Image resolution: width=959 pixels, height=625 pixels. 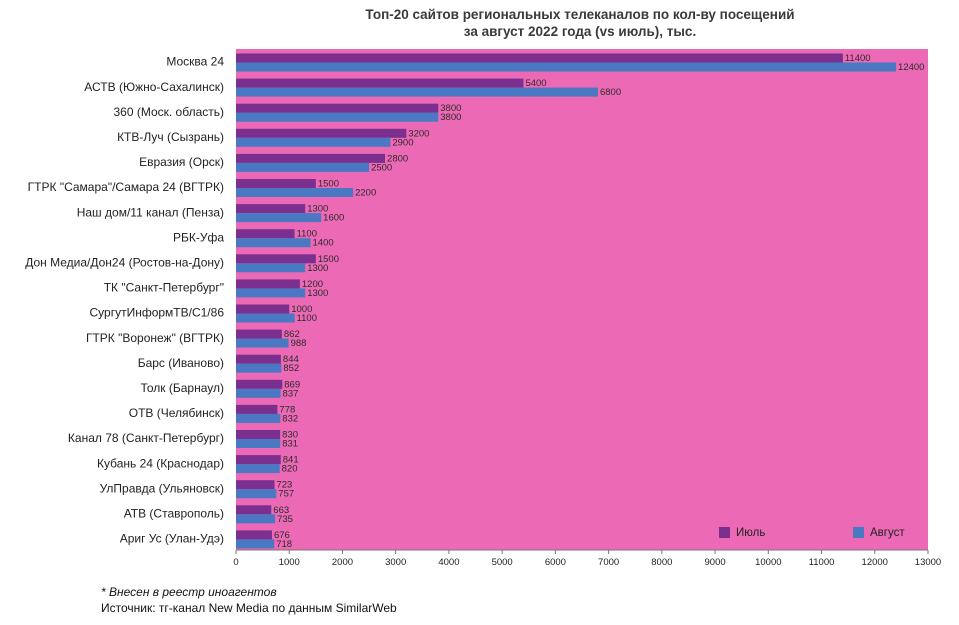 I want to click on value-label: 831, so click(x=290, y=444).